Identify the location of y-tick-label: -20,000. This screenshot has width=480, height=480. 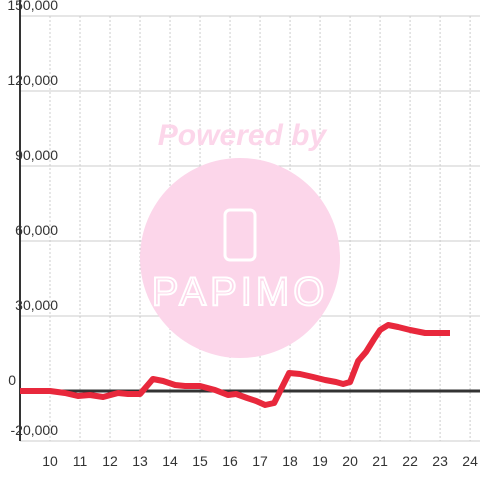
(35, 430).